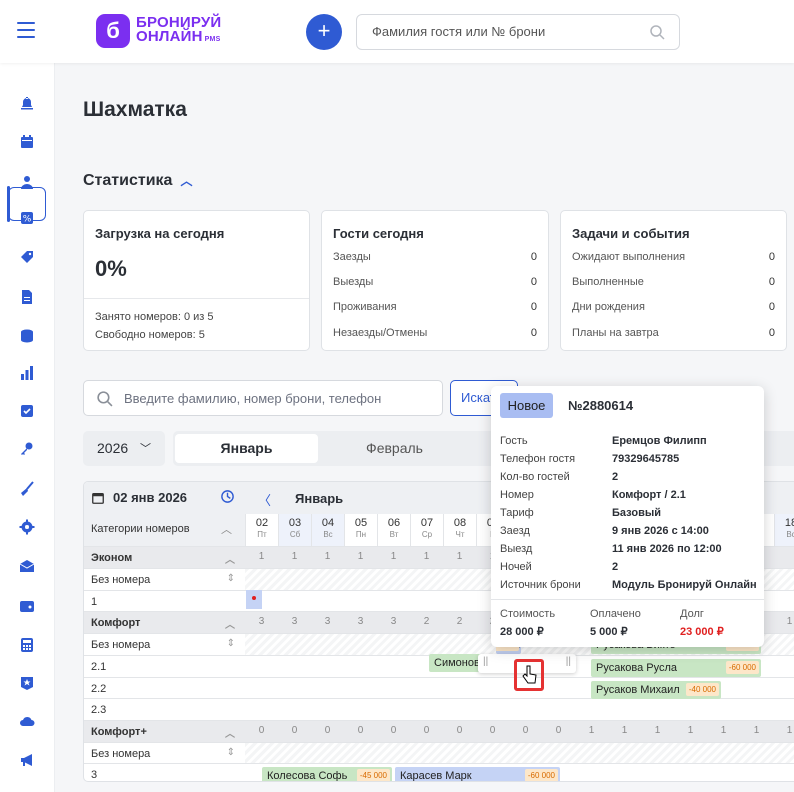 Image resolution: width=794 pixels, height=792 pixels. Describe the element at coordinates (526, 405) in the screenshot. I see `status-badge: Новое` at that location.